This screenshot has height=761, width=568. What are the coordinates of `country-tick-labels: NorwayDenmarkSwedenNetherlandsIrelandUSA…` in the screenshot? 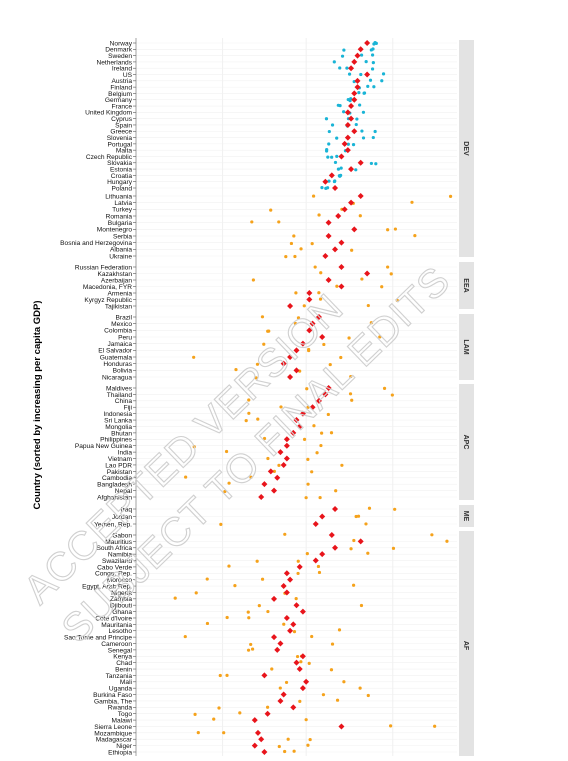 It's located at (98, 397).